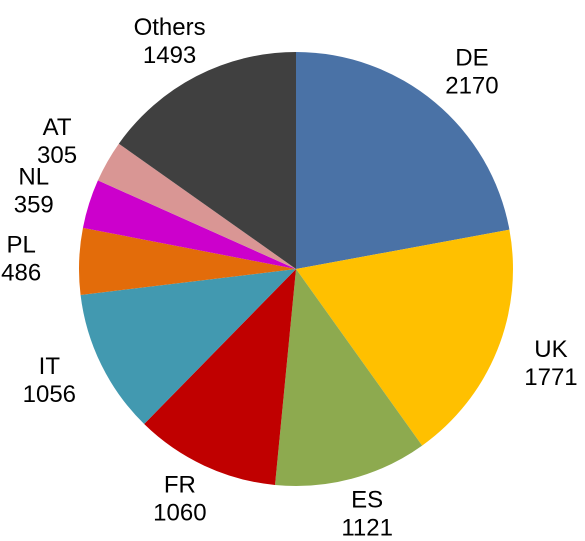 The height and width of the screenshot is (541, 585). Describe the element at coordinates (471, 85) in the screenshot. I see `slice-value: 2170` at that location.